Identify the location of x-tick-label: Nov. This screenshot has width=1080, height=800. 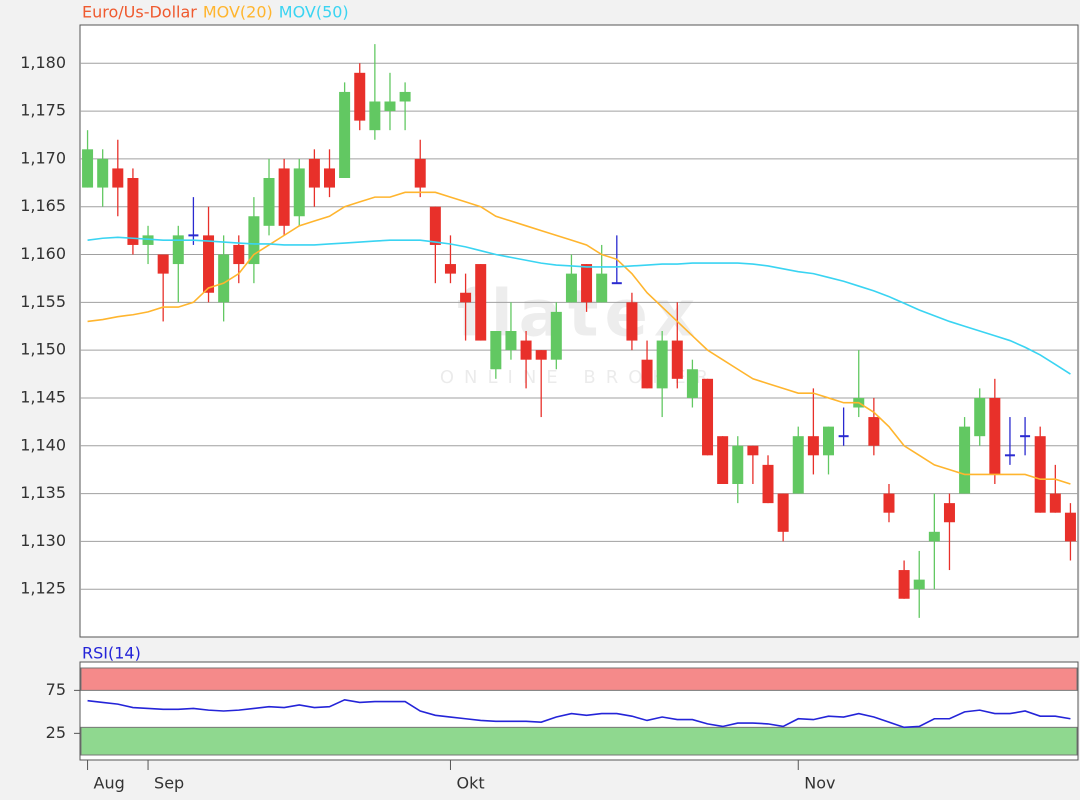
(819, 783).